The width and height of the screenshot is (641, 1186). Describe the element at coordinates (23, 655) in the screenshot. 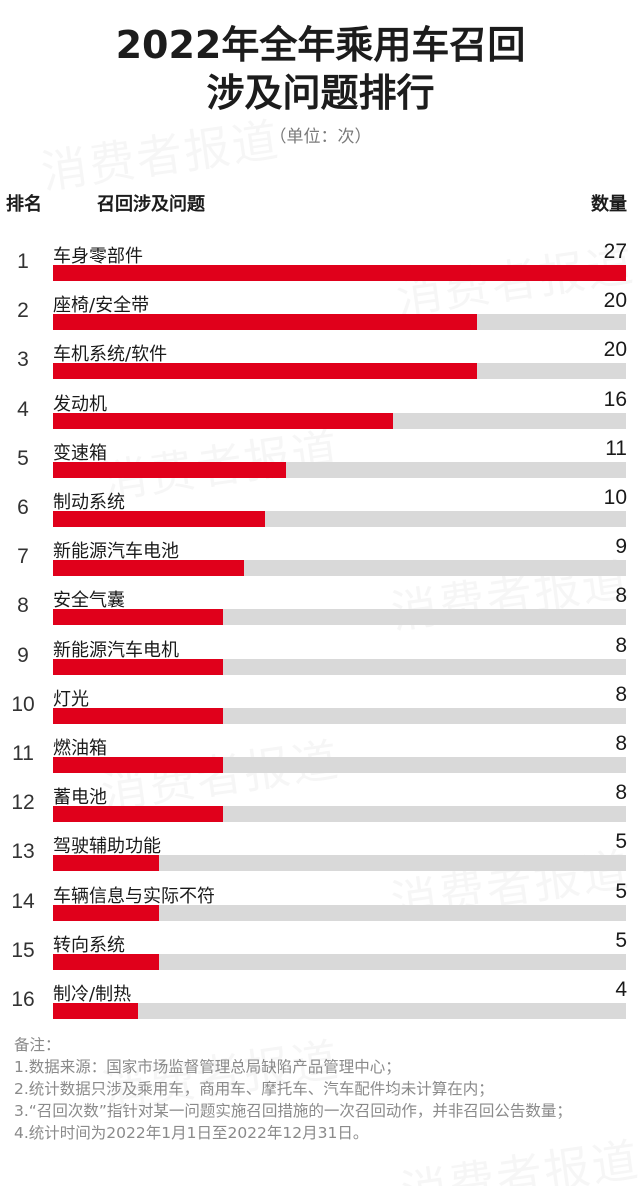

I see `rank-number: 9` at that location.